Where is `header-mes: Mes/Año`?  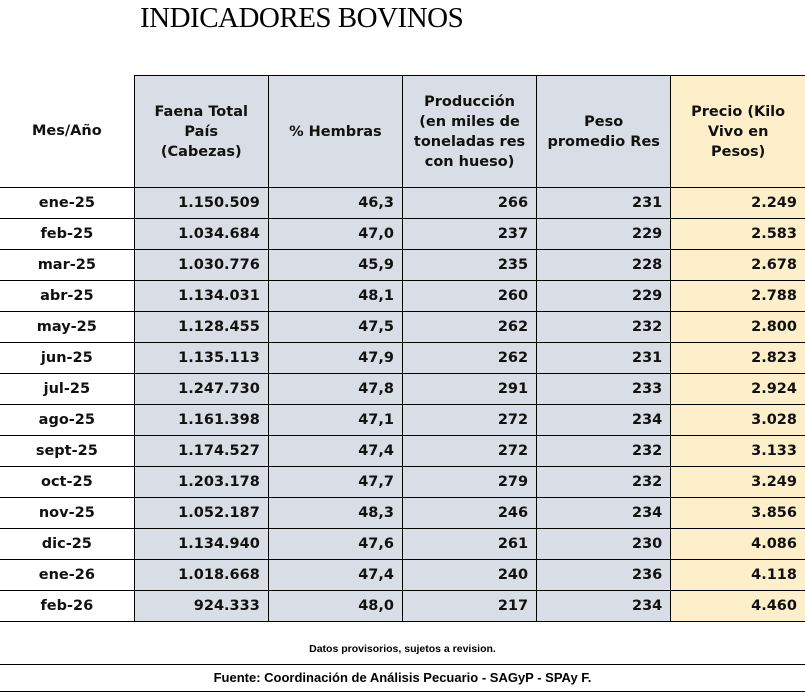 header-mes: Mes/Año is located at coordinates (67, 131).